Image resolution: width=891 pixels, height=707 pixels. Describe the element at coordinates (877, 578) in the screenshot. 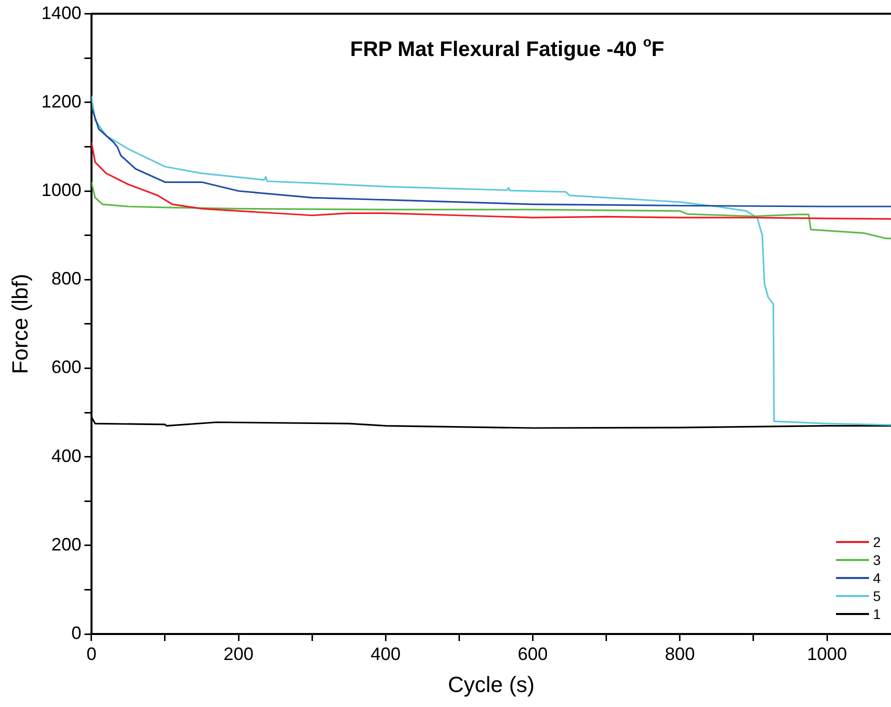

I see `legend-label: 4` at that location.